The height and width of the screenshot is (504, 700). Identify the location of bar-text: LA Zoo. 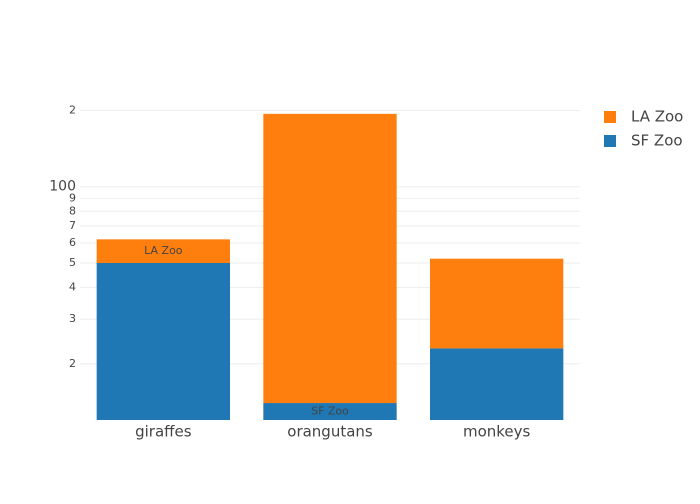
(163, 250).